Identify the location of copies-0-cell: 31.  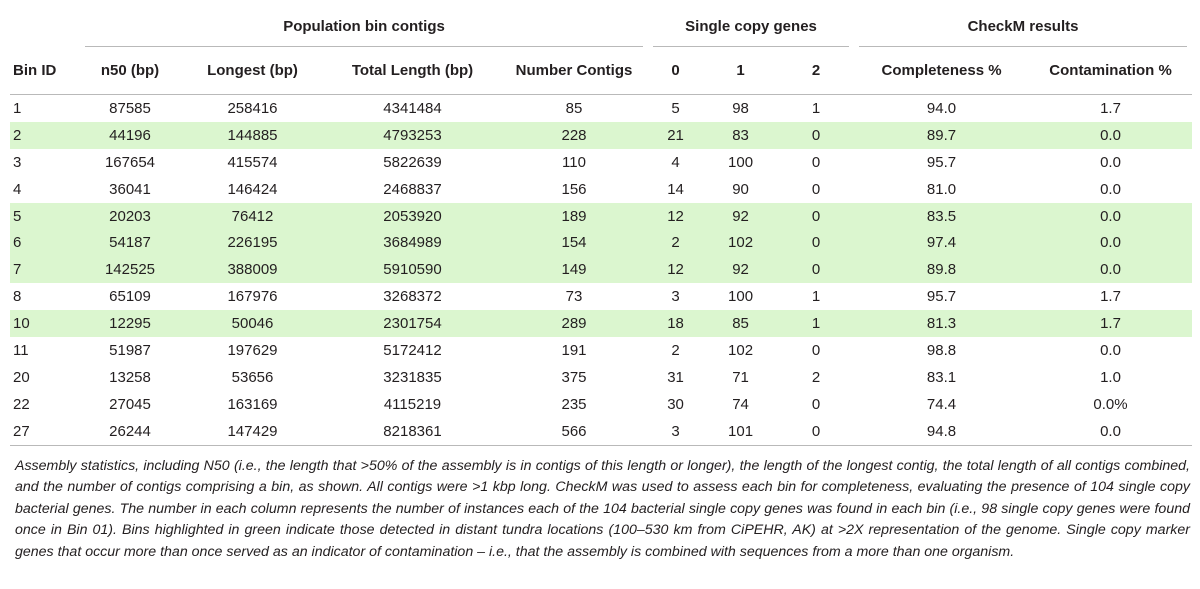
(675, 377).